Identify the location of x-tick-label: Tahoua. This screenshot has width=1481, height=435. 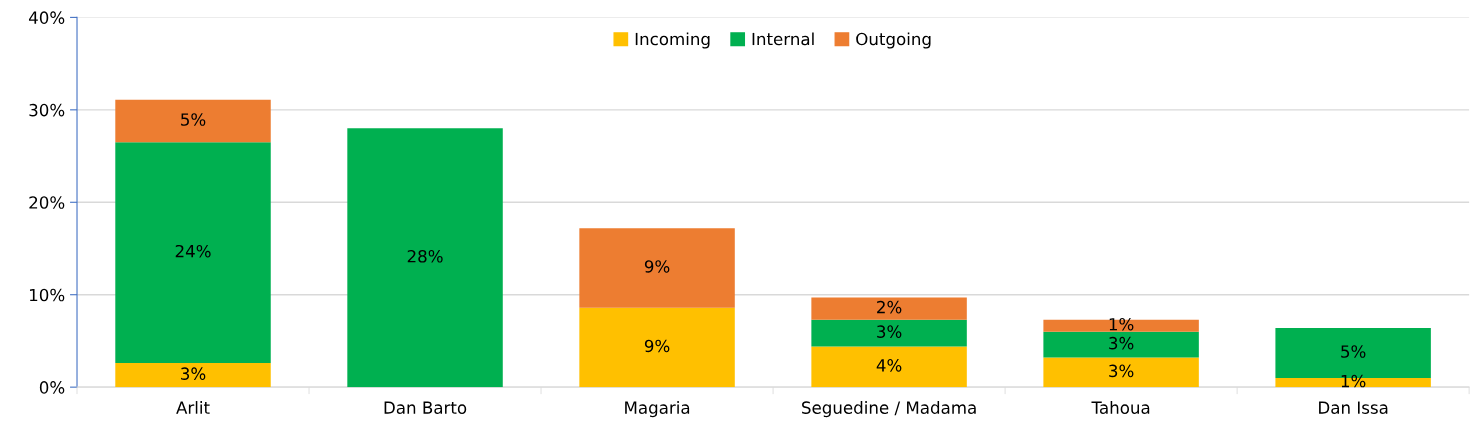
(1120, 407).